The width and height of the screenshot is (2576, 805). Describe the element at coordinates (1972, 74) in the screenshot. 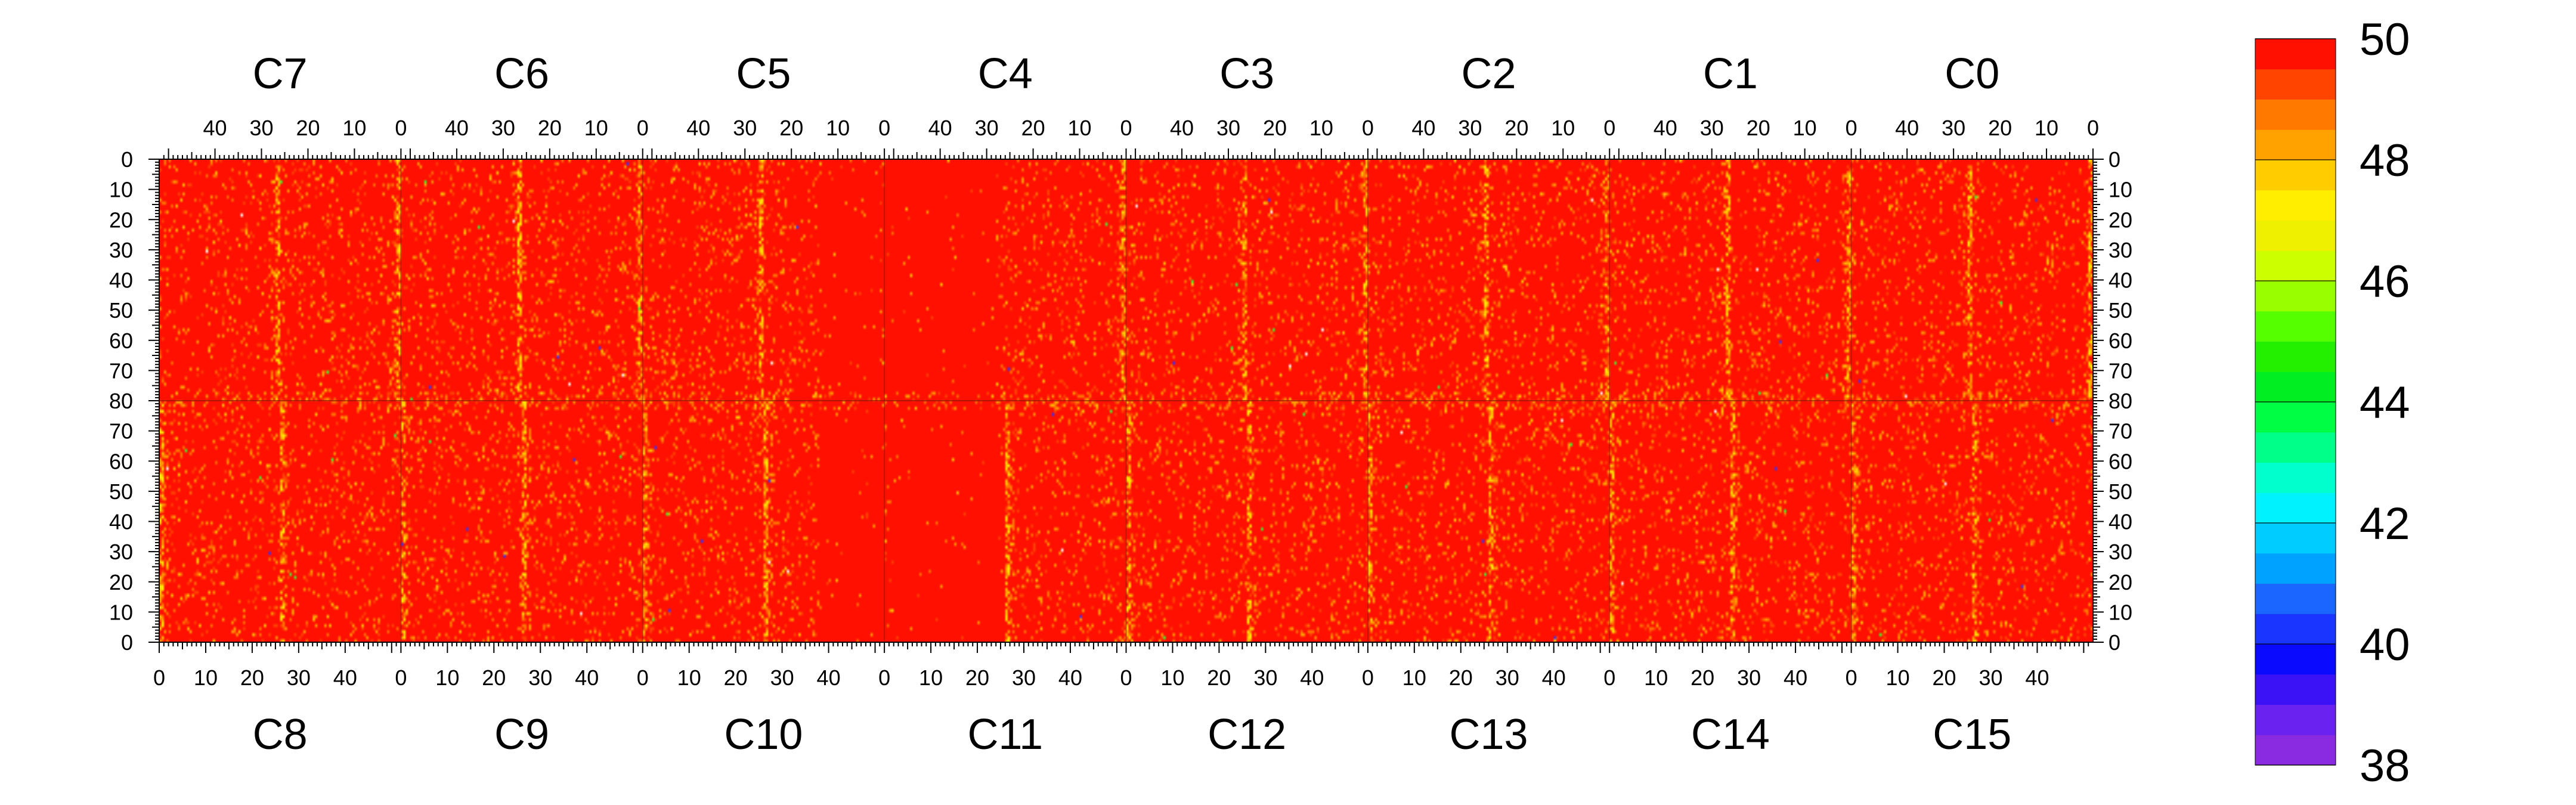

I see `chip-label-top: C0` at that location.